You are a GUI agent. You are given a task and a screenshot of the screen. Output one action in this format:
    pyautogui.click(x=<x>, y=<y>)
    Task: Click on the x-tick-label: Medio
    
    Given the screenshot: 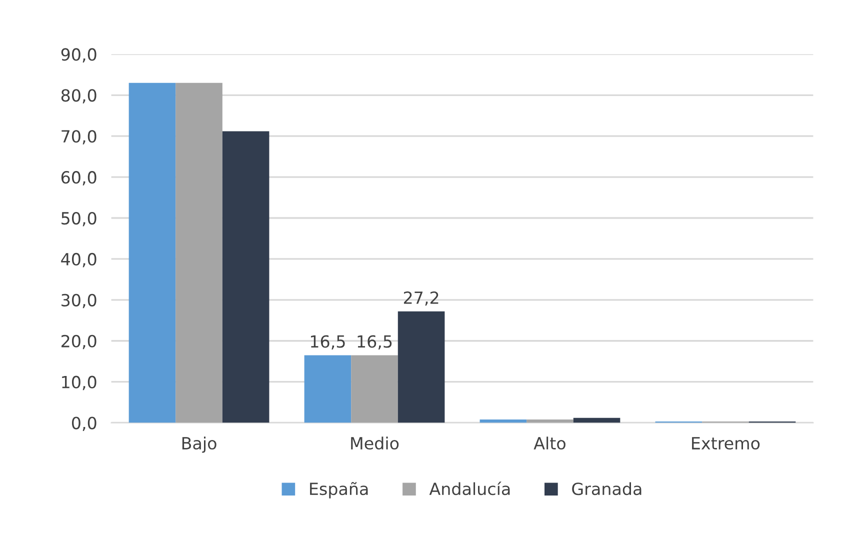 What is the action you would take?
    pyautogui.click(x=375, y=443)
    